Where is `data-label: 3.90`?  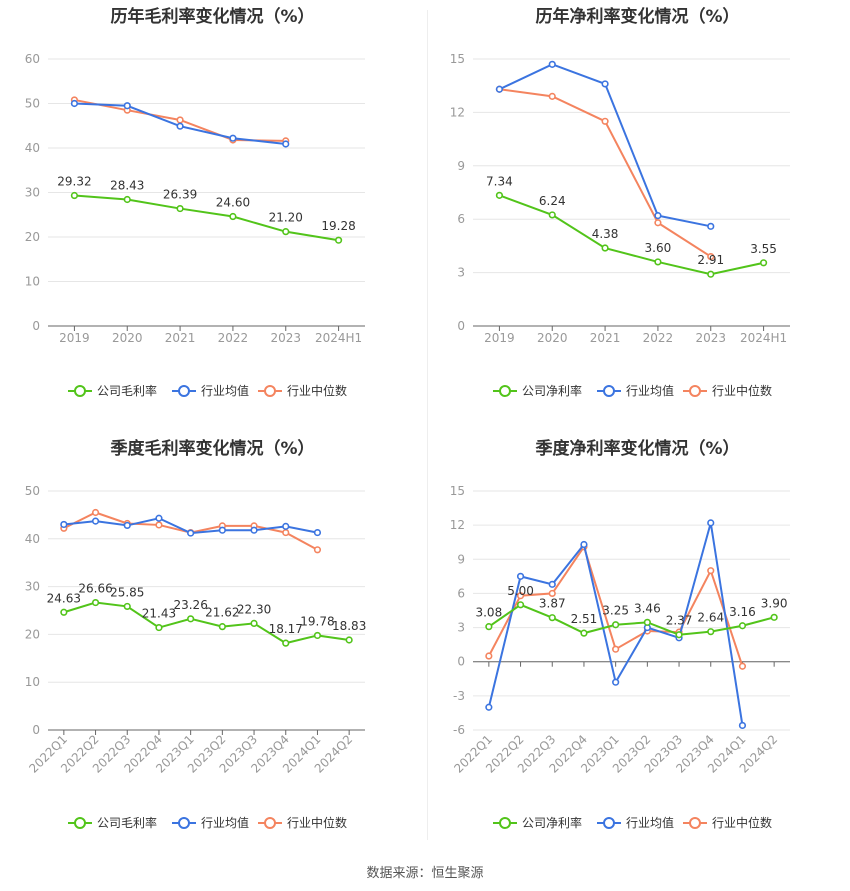
data-label: 3.90 is located at coordinates (774, 603).